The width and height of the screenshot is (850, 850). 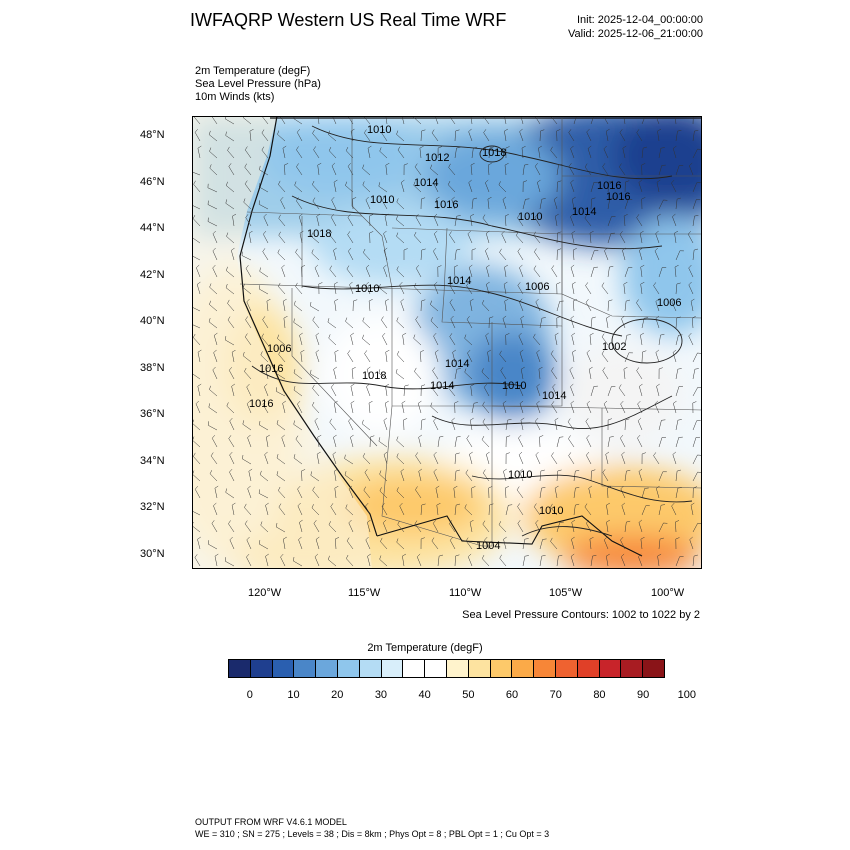 What do you see at coordinates (687, 695) in the screenshot?
I see `colorbar-label: 100` at bounding box center [687, 695].